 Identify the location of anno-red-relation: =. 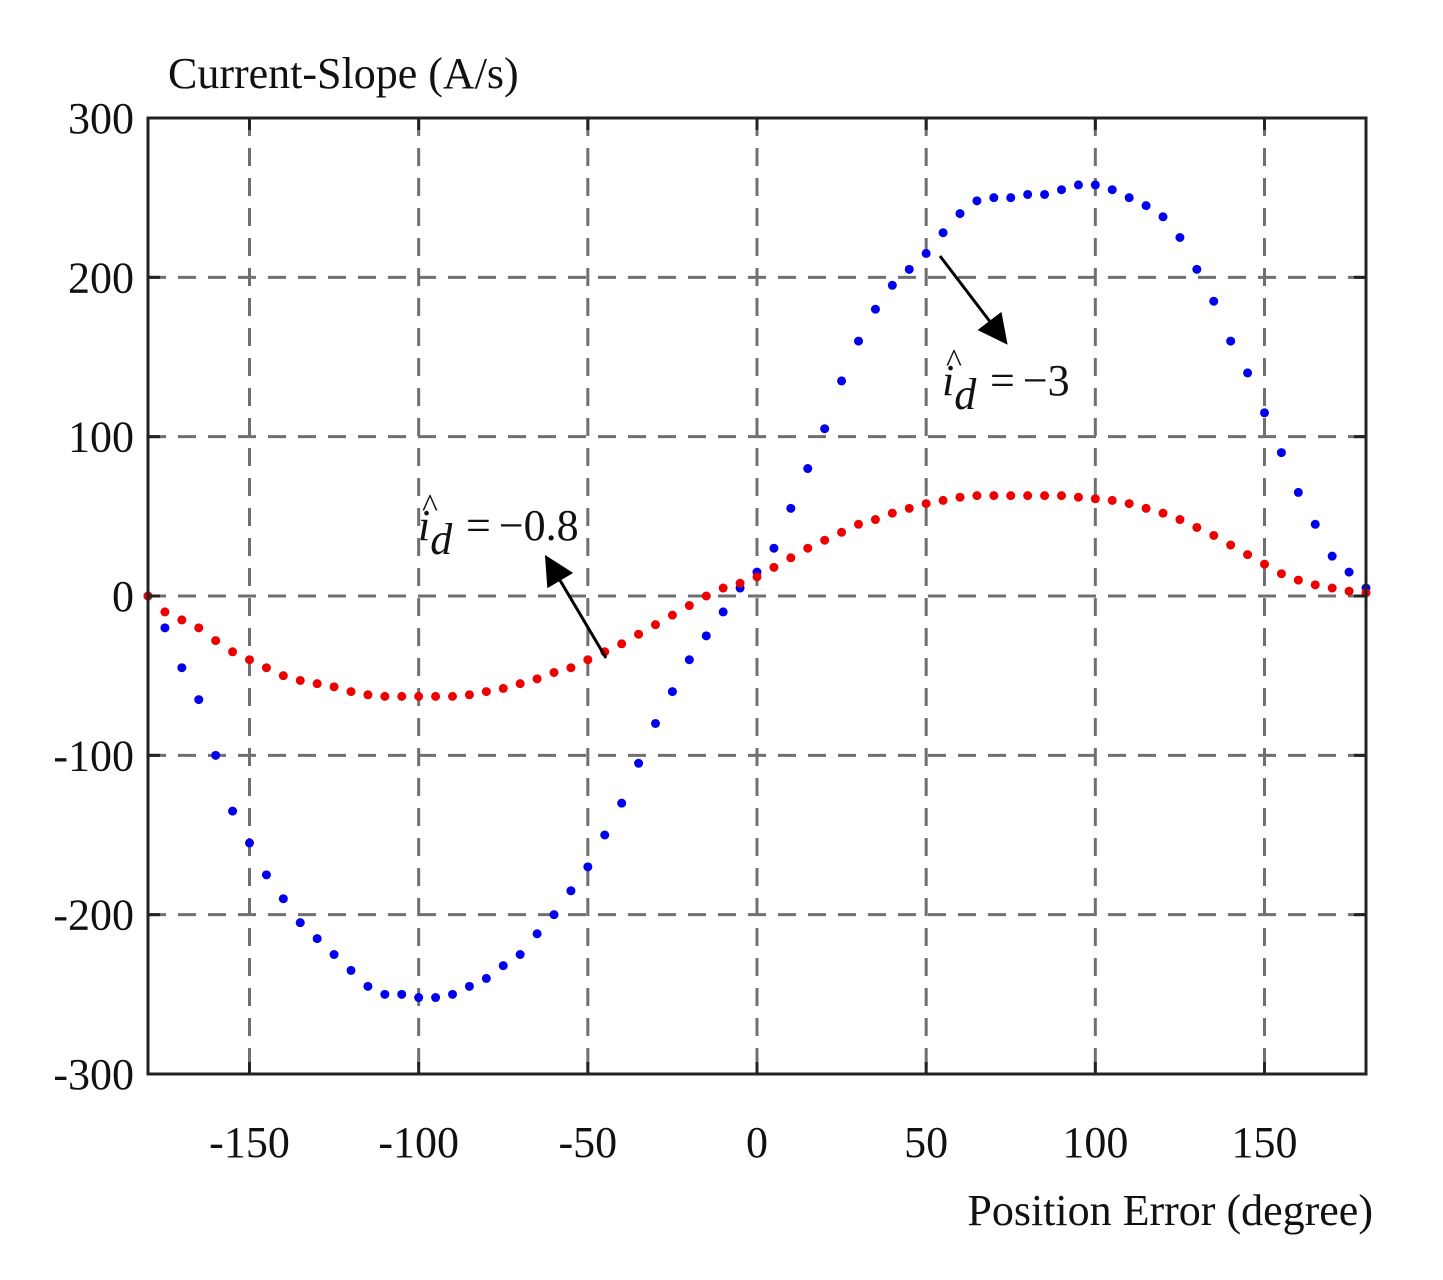
(478, 525).